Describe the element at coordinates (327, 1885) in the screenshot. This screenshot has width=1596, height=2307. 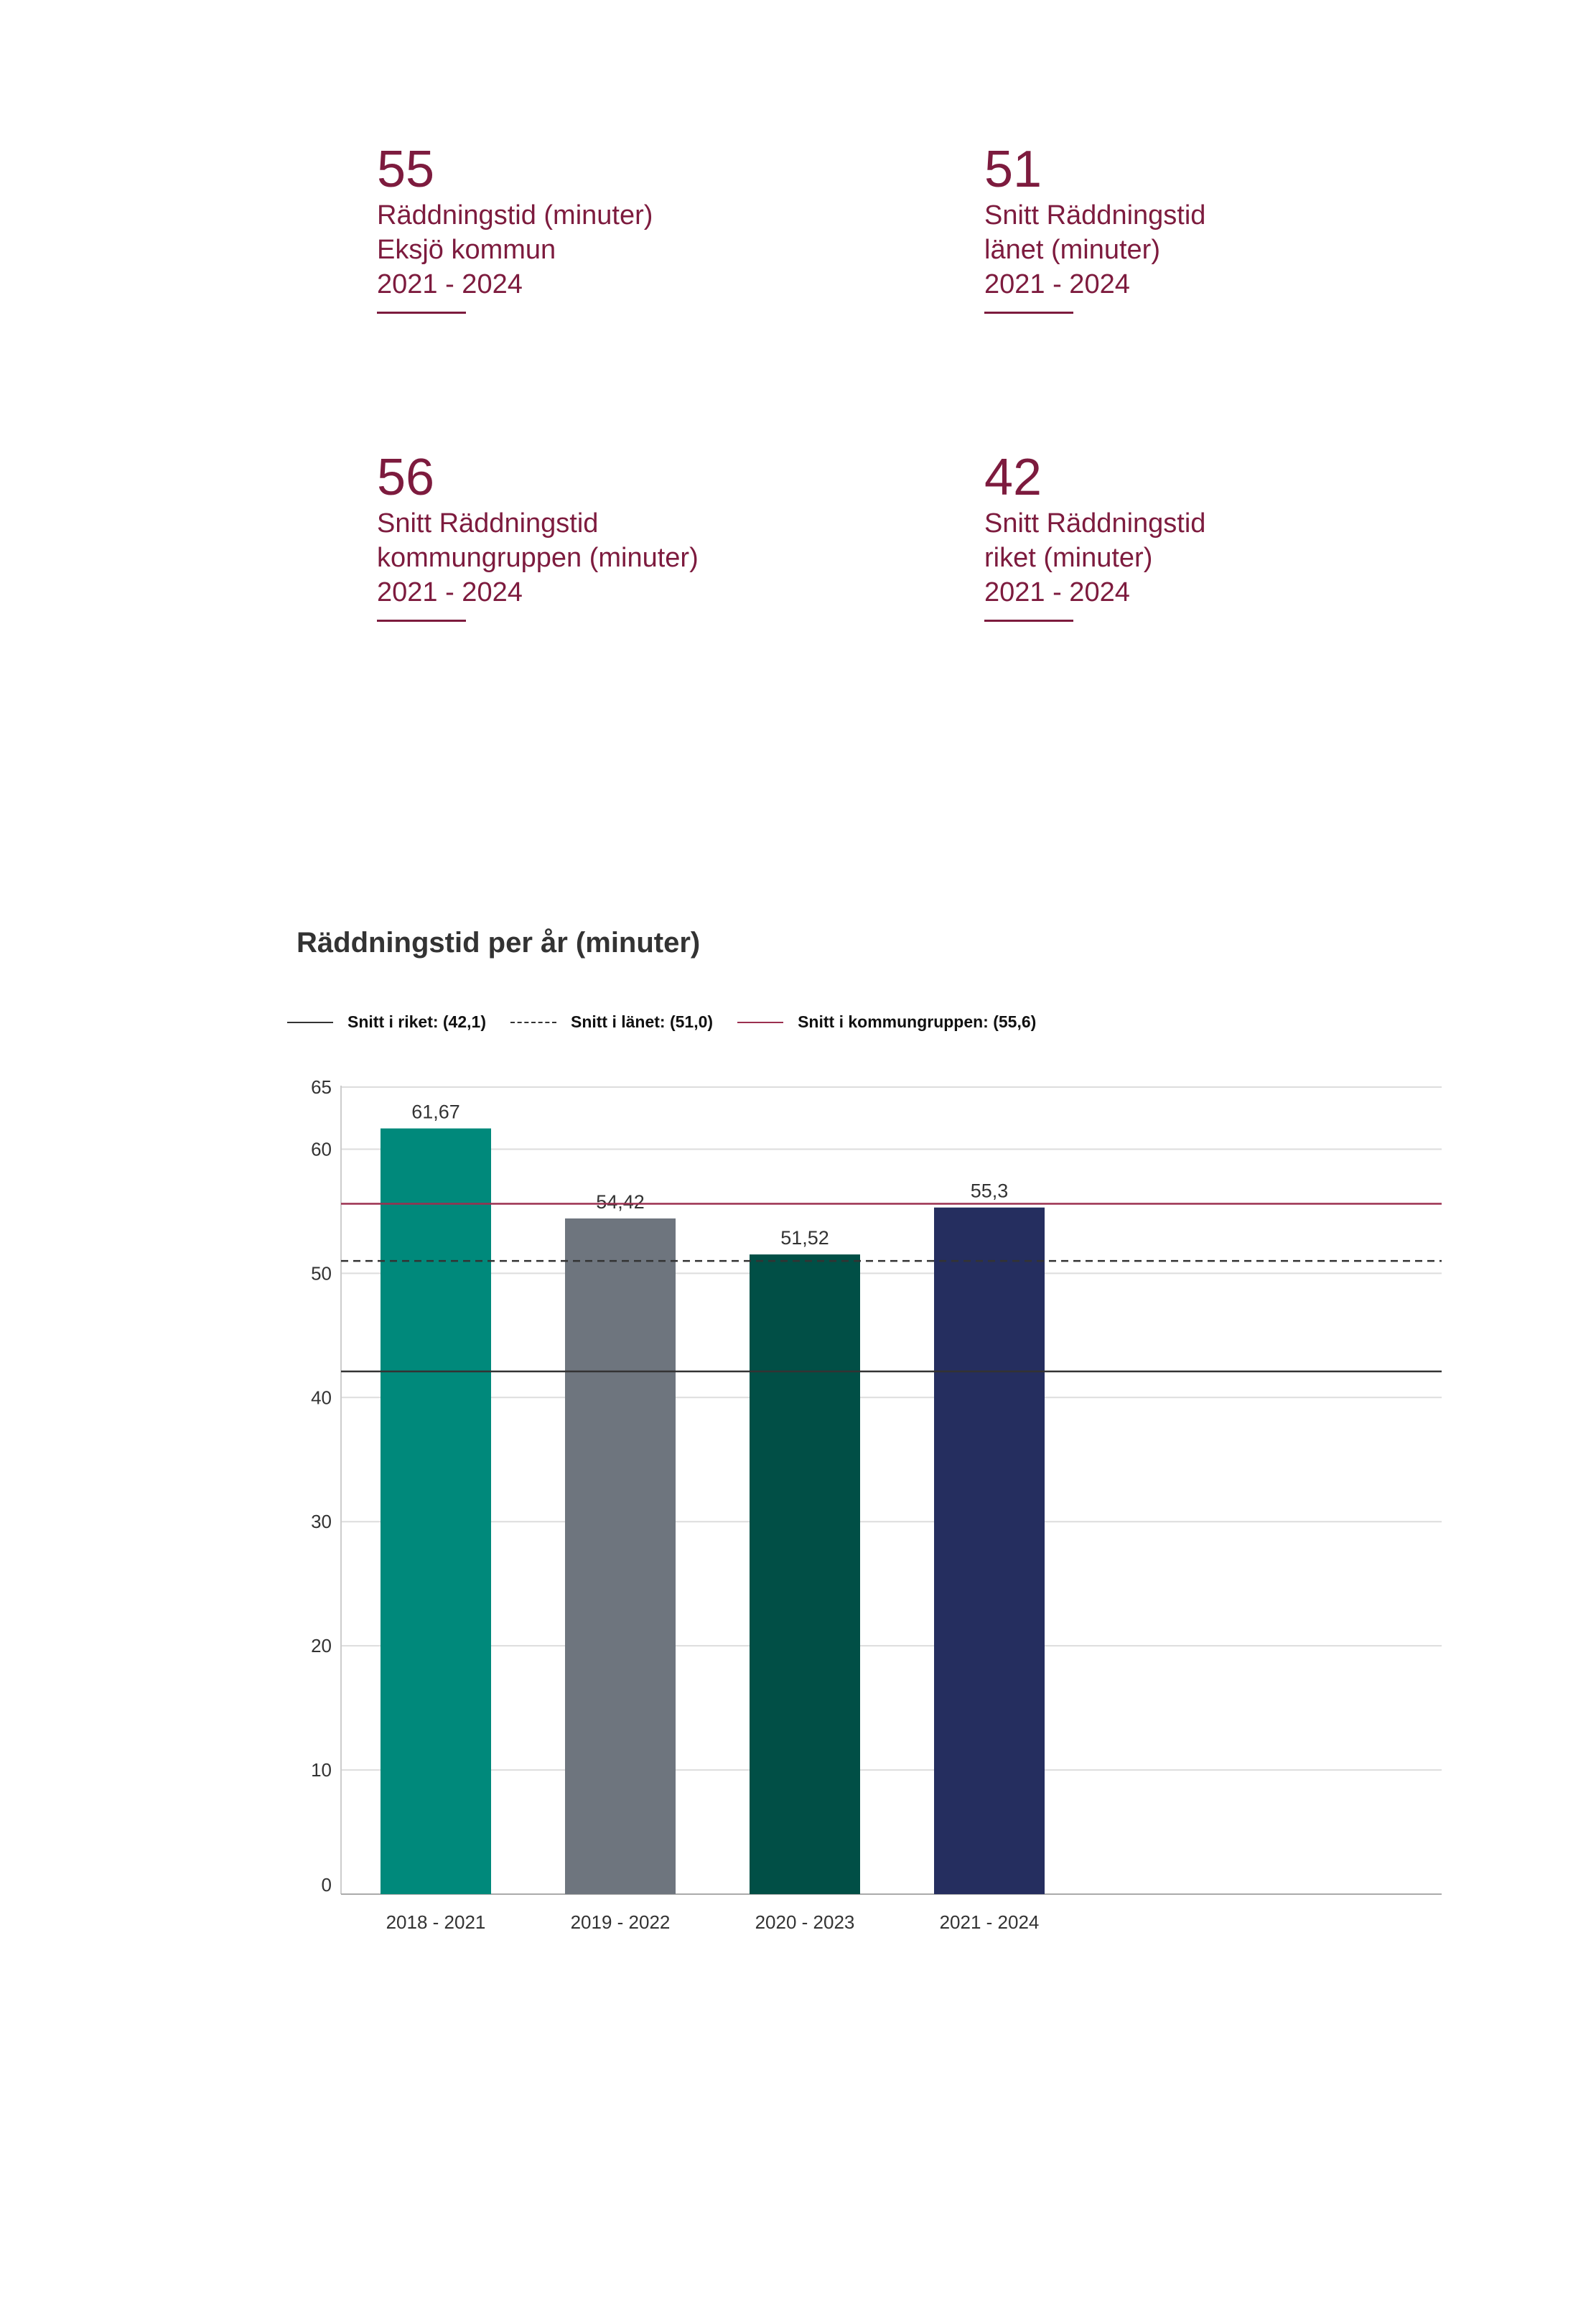
I see `y-tick-label: 0` at that location.